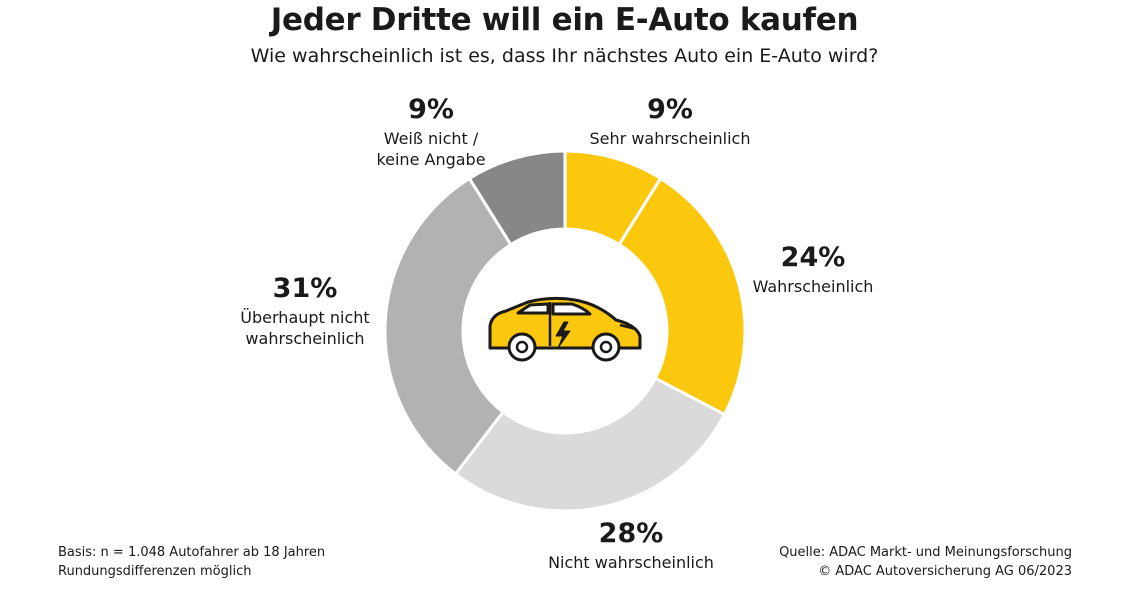  Describe the element at coordinates (631, 562) in the screenshot. I see `slice-category-label: Nicht wahrscheinlich` at that location.